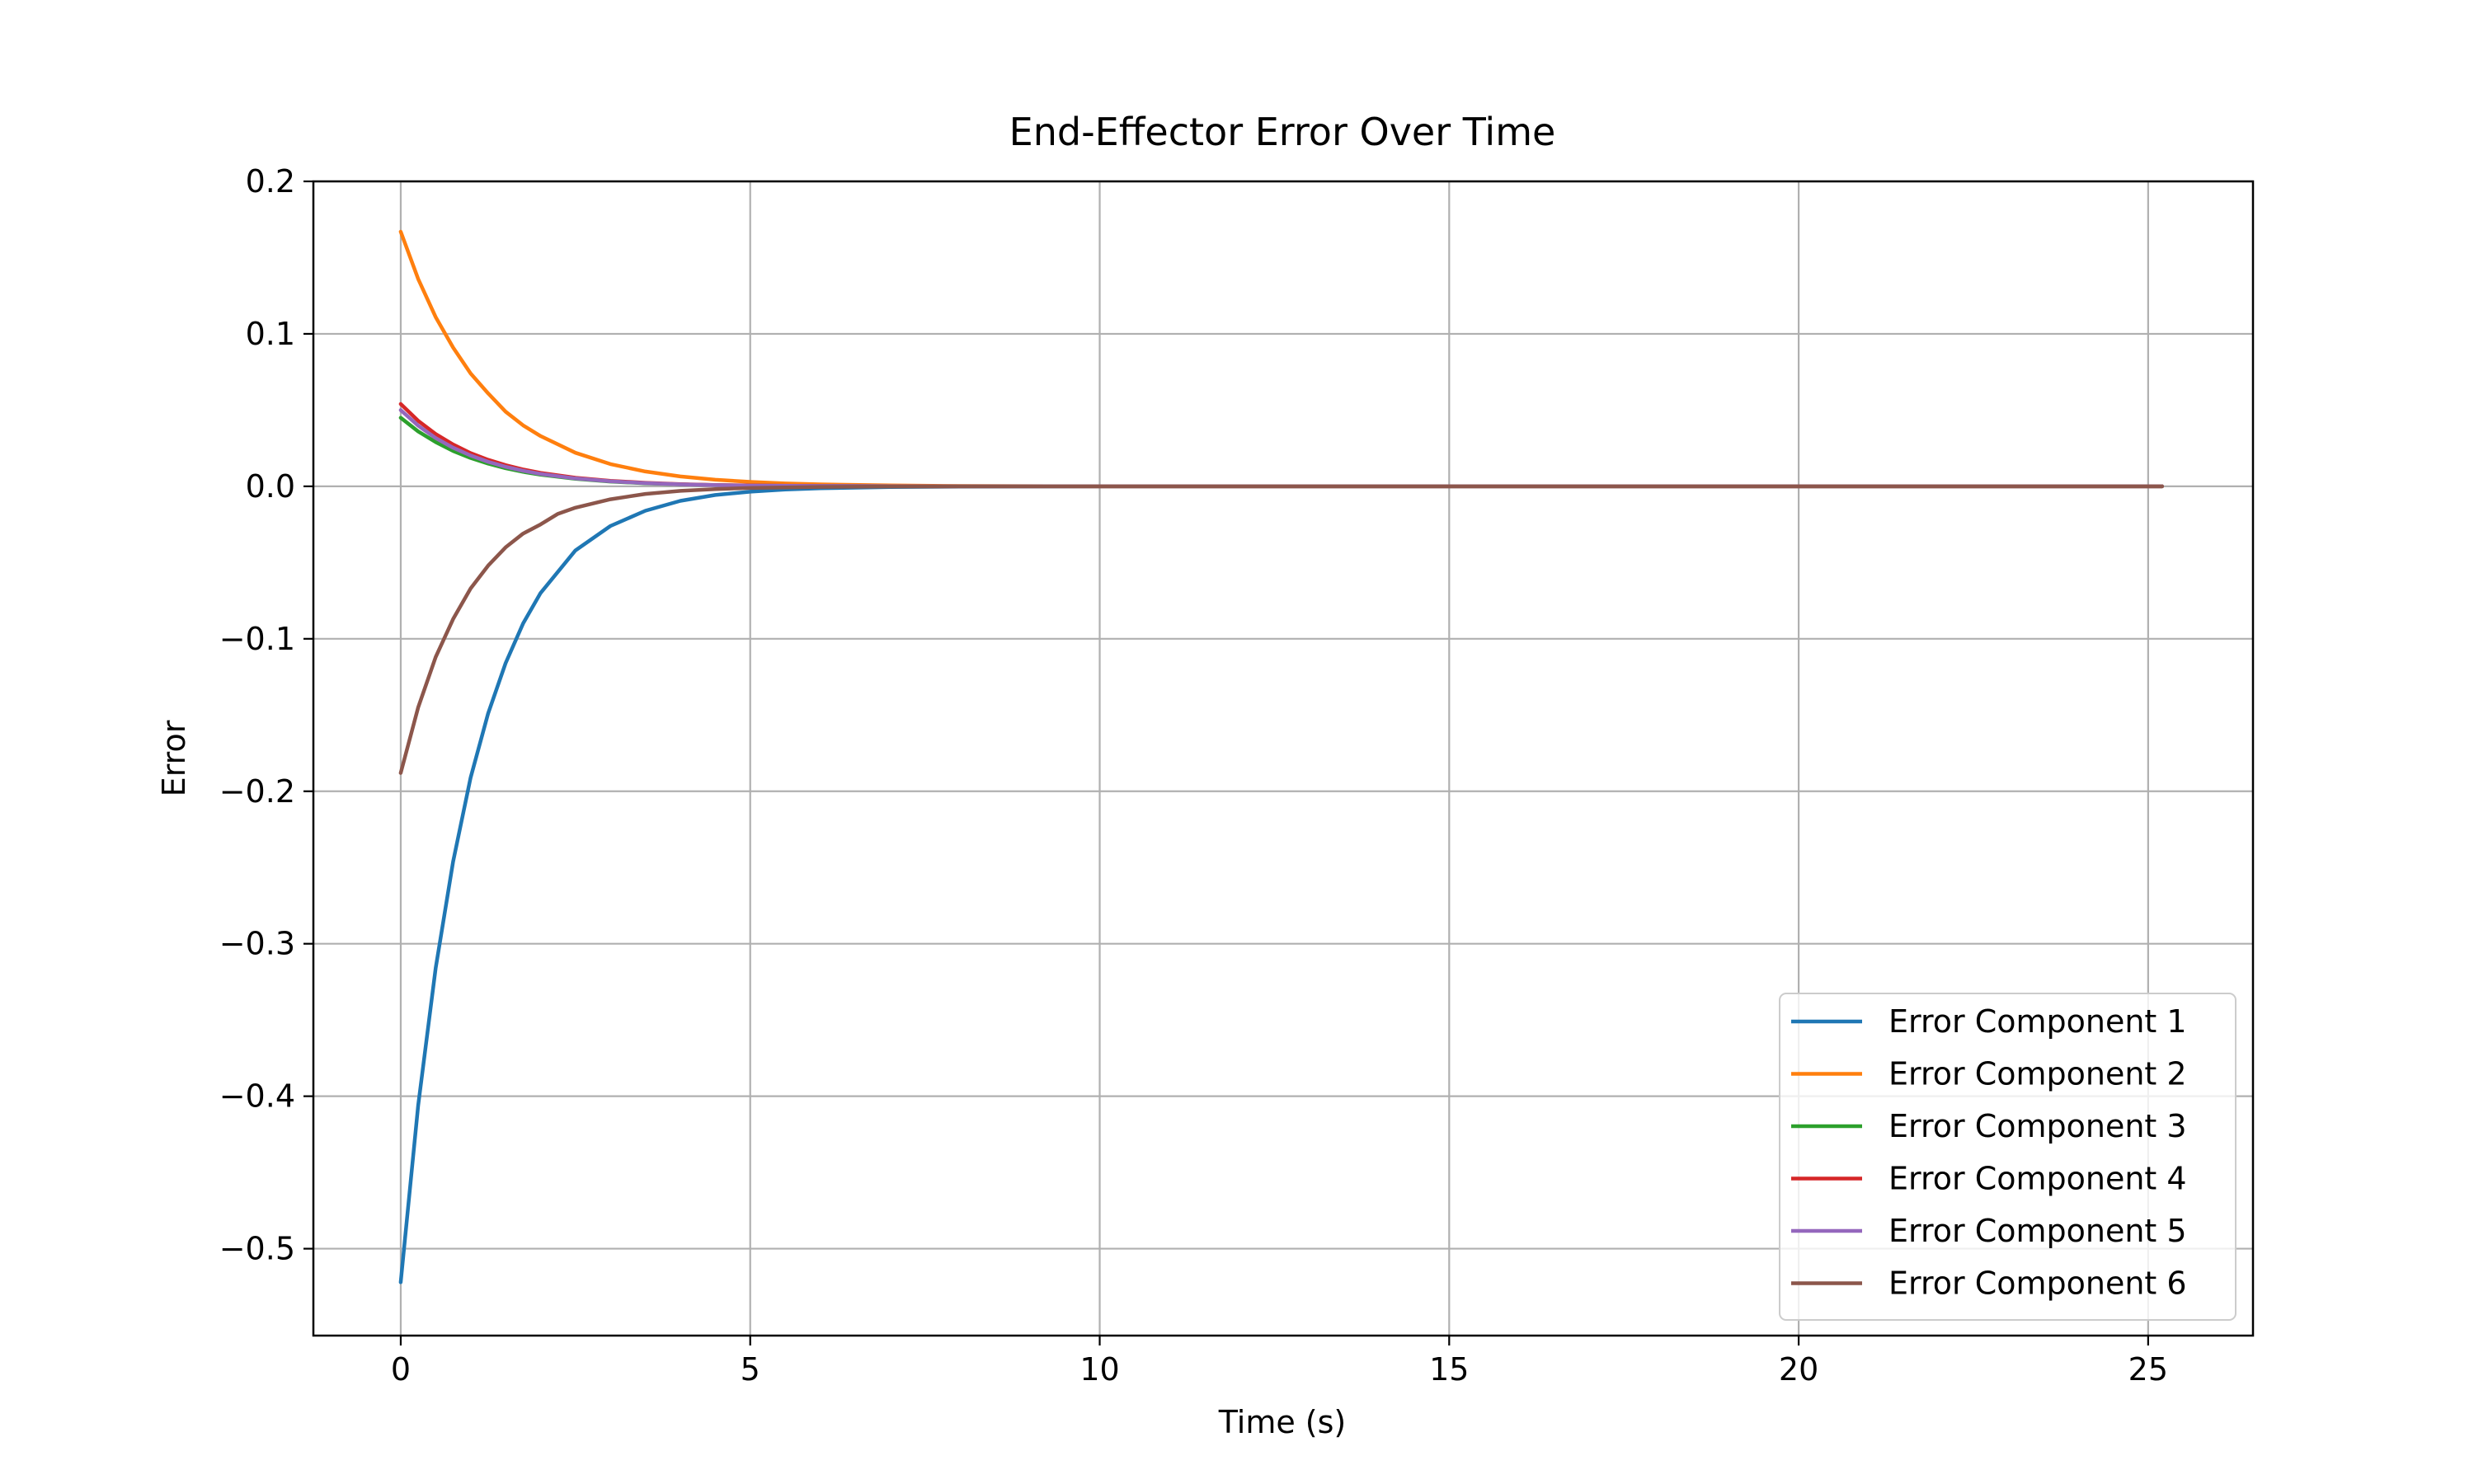 This screenshot has height=1484, width=2474. What do you see at coordinates (401, 1369) in the screenshot?
I see `x-tick-label: 0` at bounding box center [401, 1369].